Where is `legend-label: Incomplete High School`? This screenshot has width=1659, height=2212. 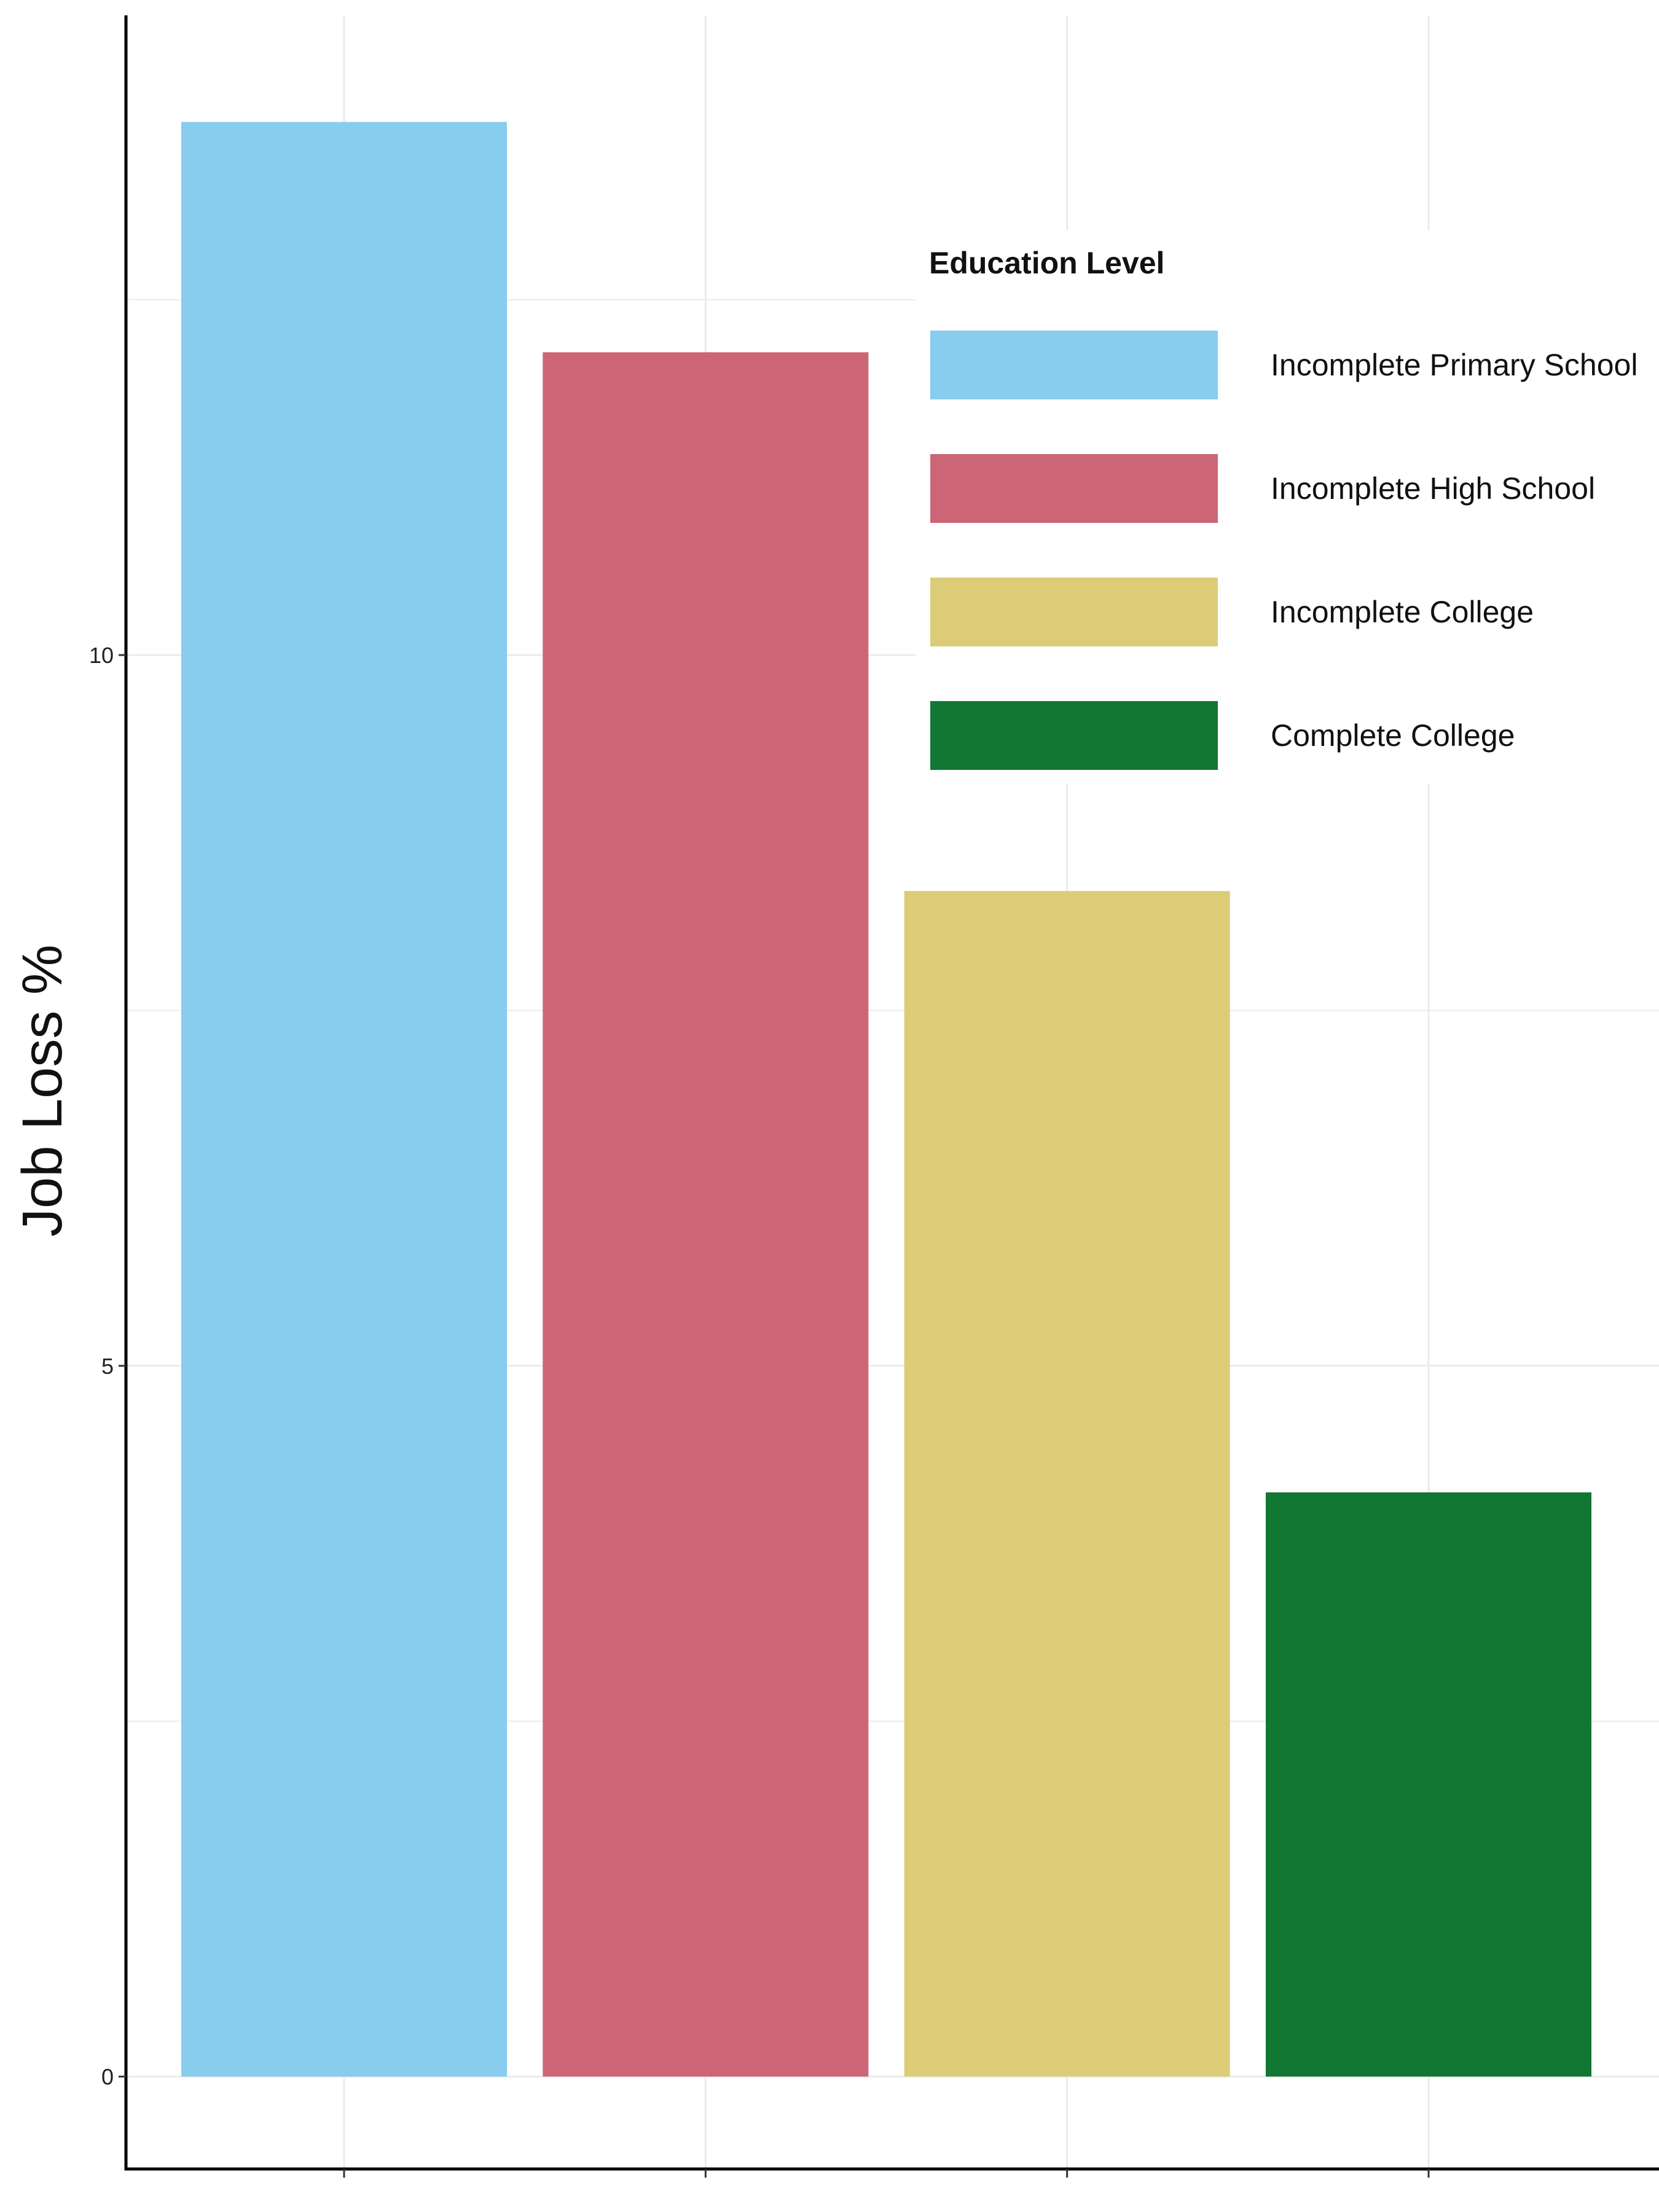
legend-label: Incomplete High School is located at coordinates (1433, 488).